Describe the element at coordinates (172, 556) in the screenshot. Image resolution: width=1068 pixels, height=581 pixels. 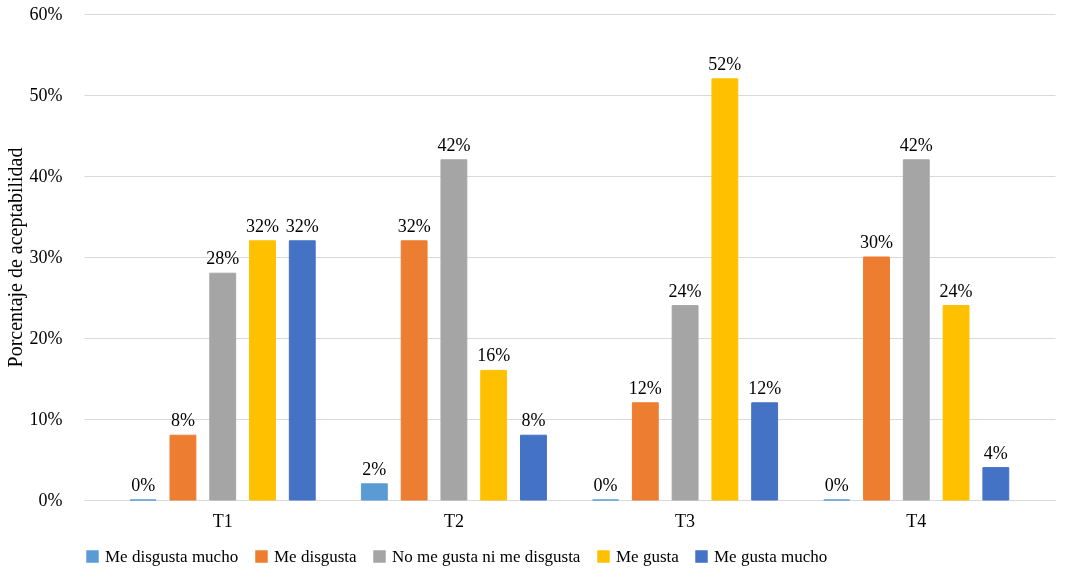
I see `legend-label: Me disgusta mucho` at that location.